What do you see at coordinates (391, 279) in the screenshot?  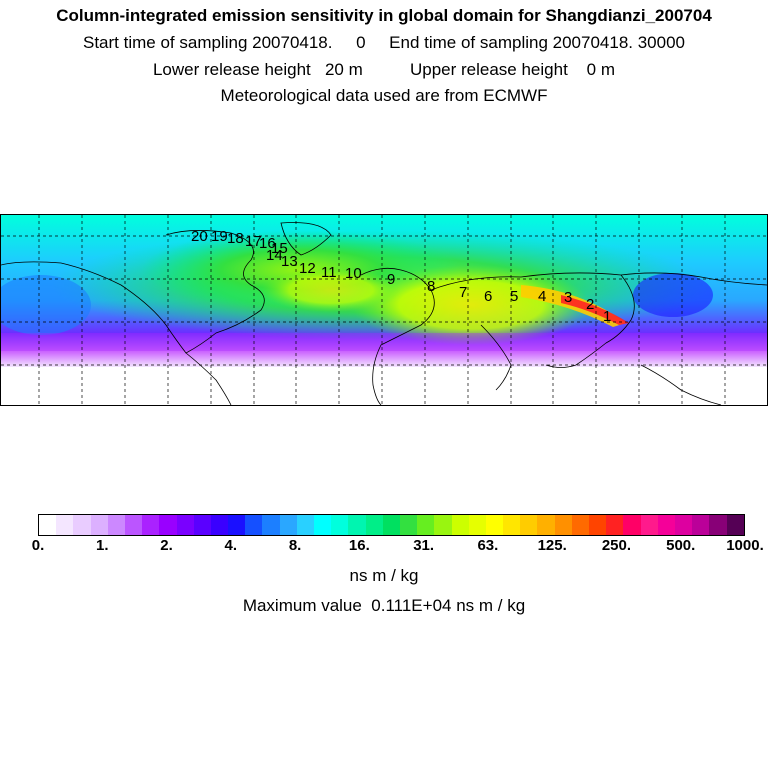 I see `trajectory-label: 9` at bounding box center [391, 279].